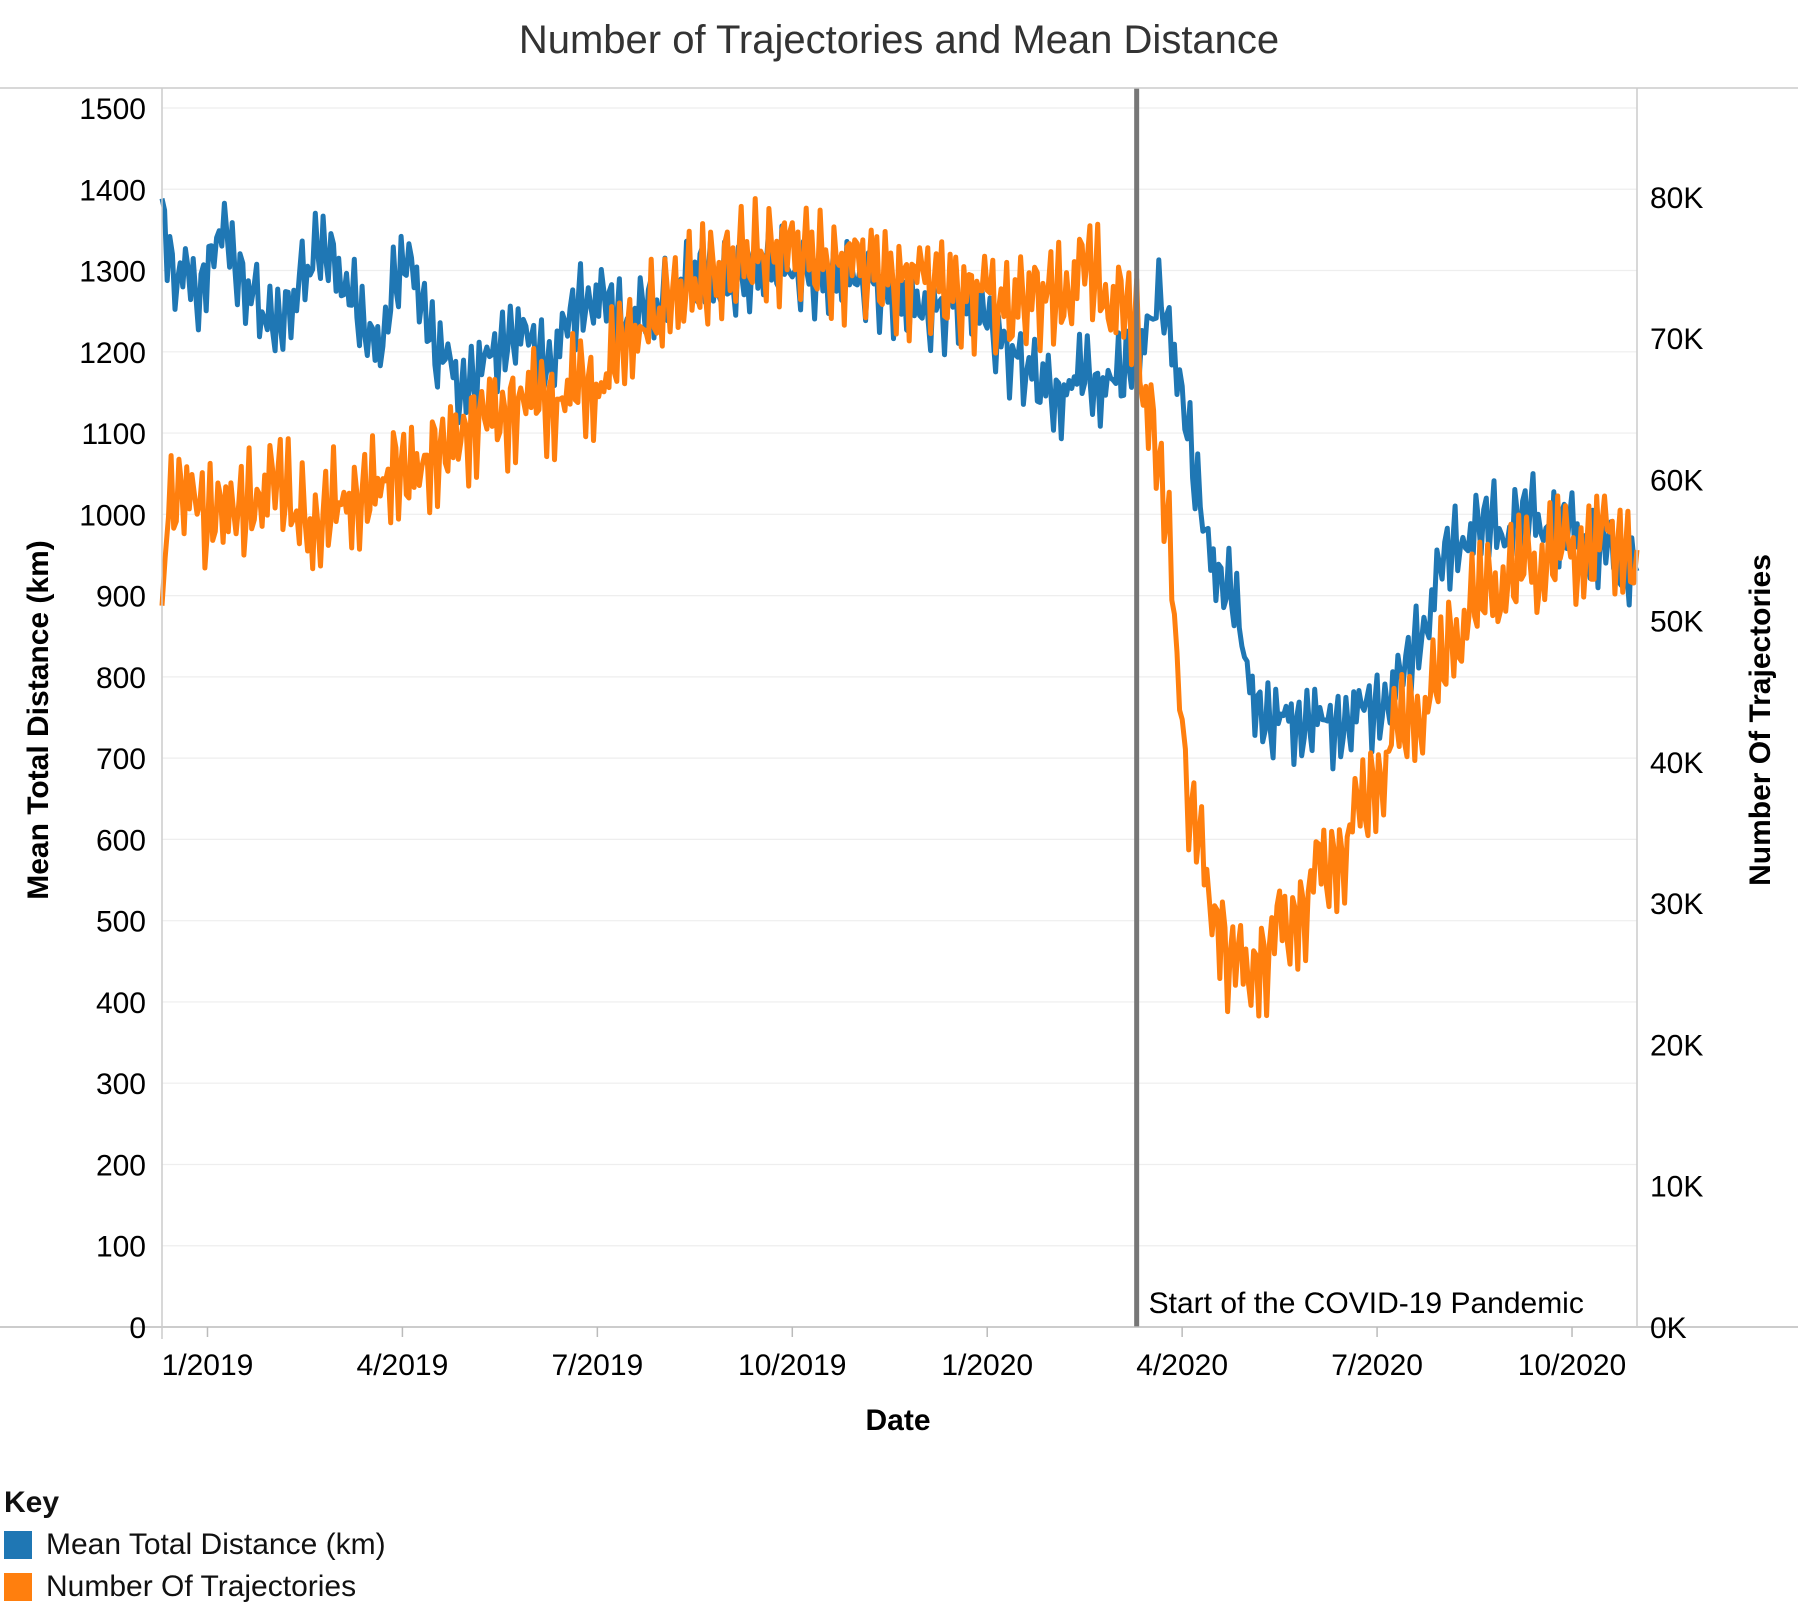 This screenshot has height=1612, width=1798. Describe the element at coordinates (1676, 1187) in the screenshot. I see `right-tick-label: 10K` at that location.